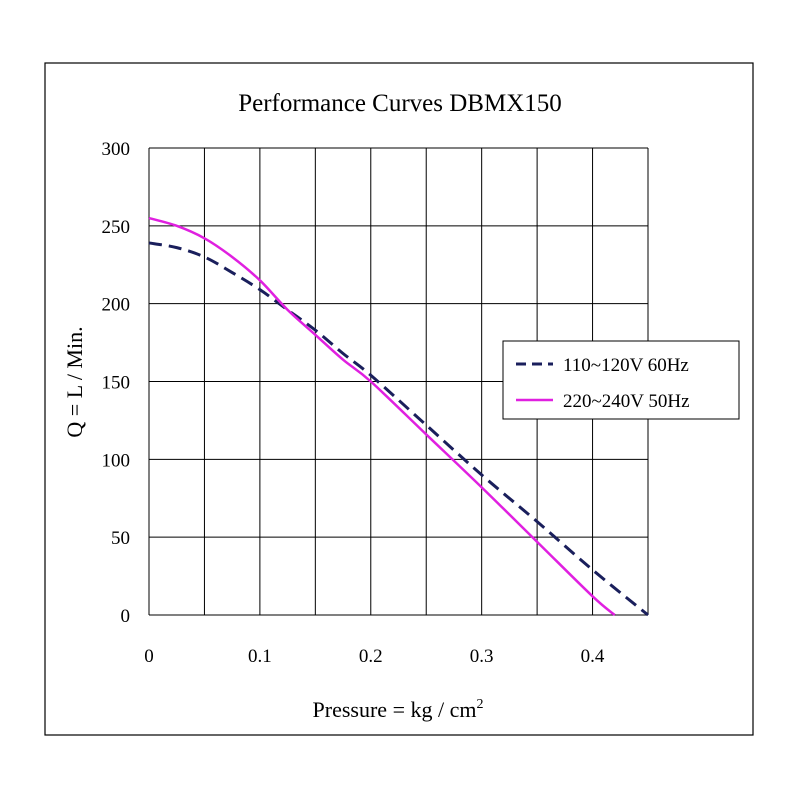 This screenshot has height=800, width=800. I want to click on legend-box, so click(621, 380).